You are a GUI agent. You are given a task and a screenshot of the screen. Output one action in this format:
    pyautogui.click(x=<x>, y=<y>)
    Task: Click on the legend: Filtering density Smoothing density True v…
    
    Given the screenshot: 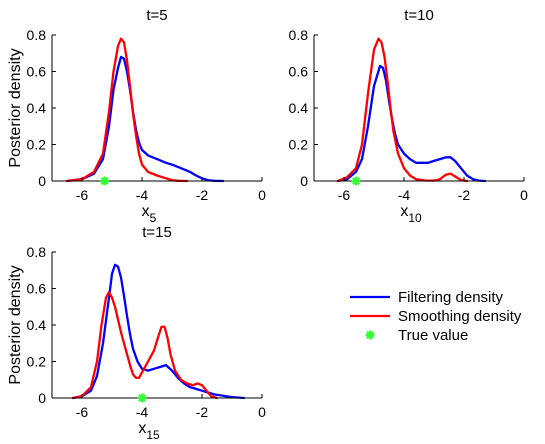 What is the action you would take?
    pyautogui.click(x=436, y=316)
    